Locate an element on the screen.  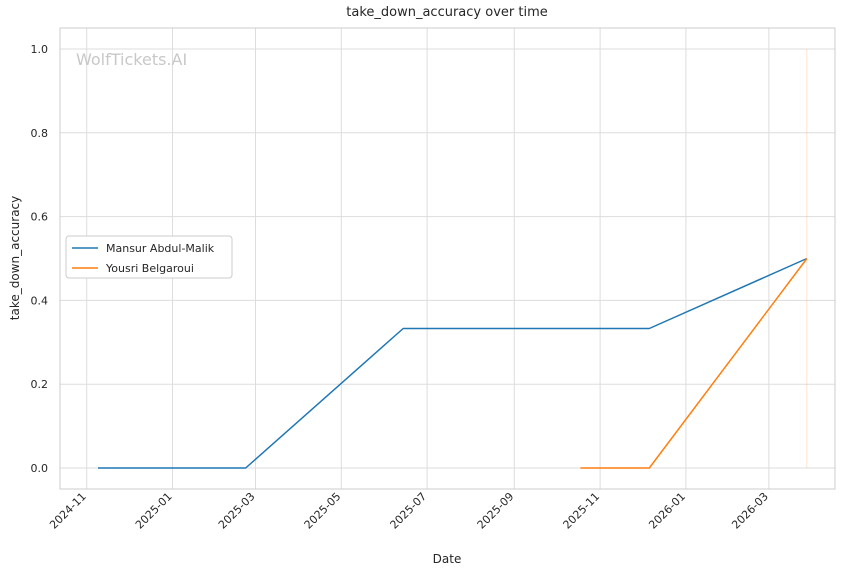
legend: Mansur Abdul-Malik Yousri Belgaroui is located at coordinates (149, 257).